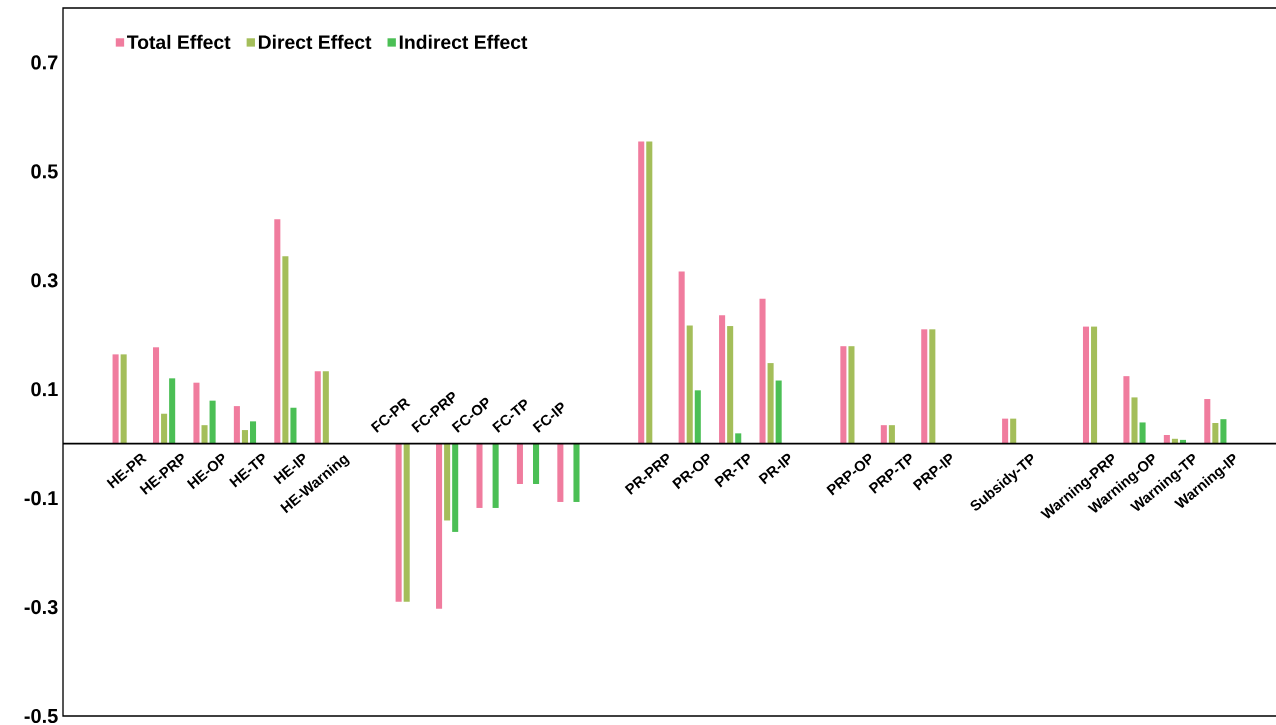  I want to click on y-tick-label: 0.5, so click(44, 171).